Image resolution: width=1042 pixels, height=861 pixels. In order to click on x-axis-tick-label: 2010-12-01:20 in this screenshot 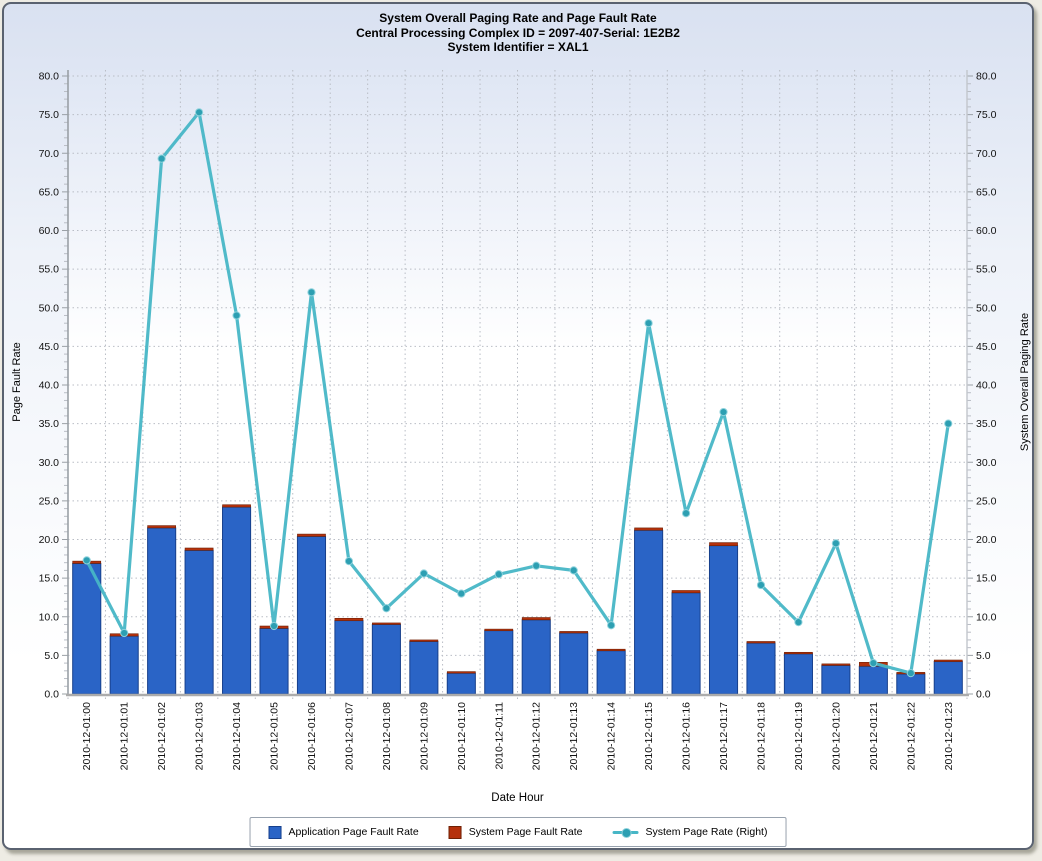, I will do `click(836, 736)`.